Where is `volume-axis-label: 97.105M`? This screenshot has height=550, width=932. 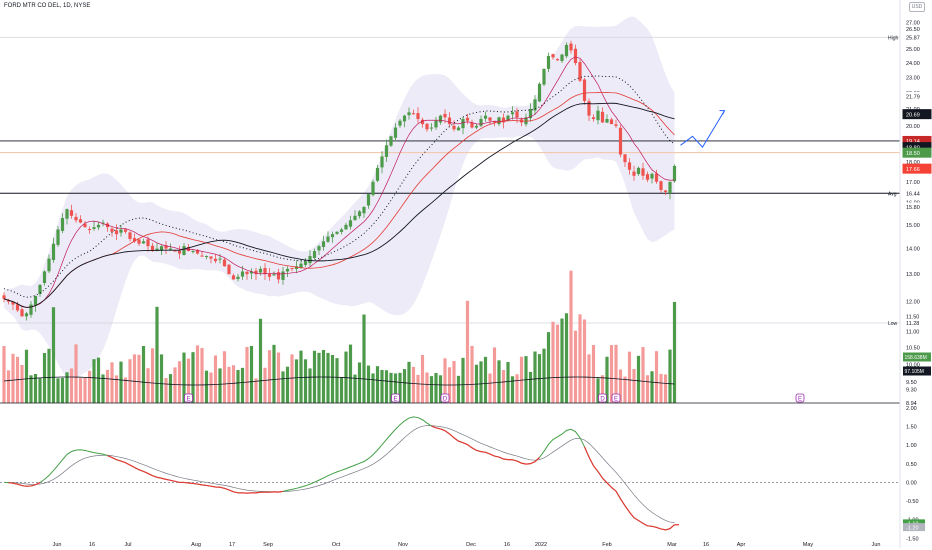 volume-axis-label: 97.105M is located at coordinates (917, 371).